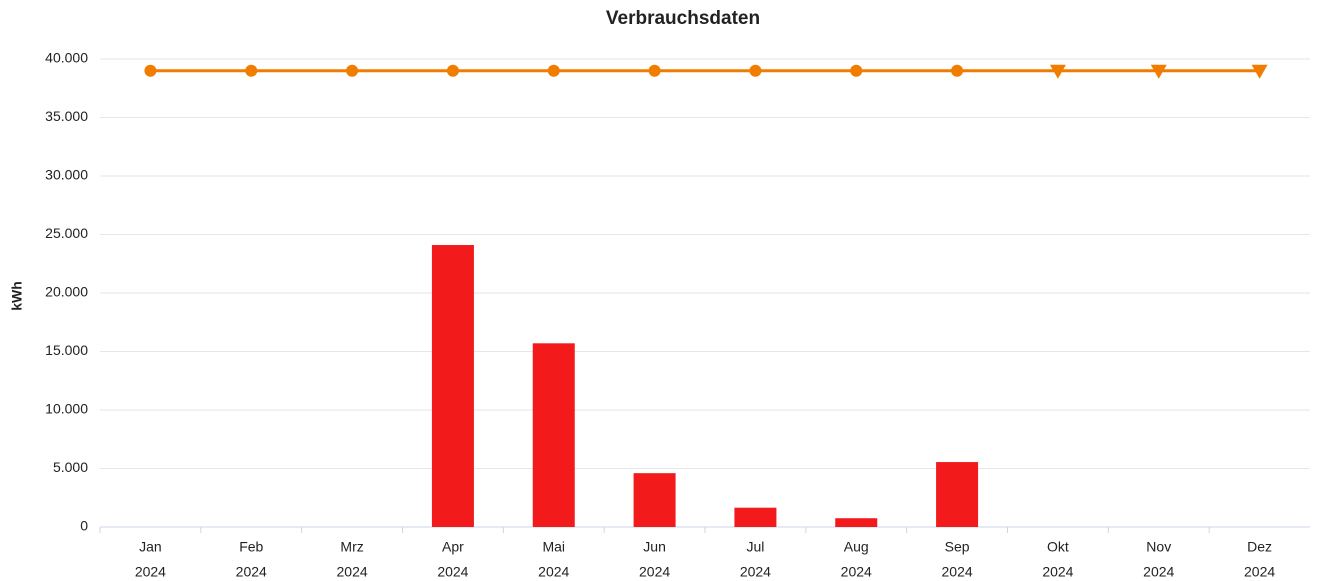 This screenshot has width=1323, height=581. What do you see at coordinates (150, 547) in the screenshot?
I see `x-tick-label: Jan` at bounding box center [150, 547].